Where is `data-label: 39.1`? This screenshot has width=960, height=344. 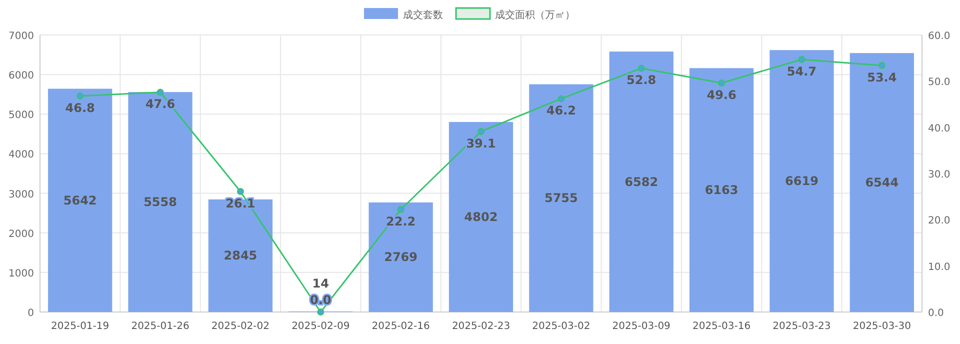 data-label: 39.1 is located at coordinates (481, 143).